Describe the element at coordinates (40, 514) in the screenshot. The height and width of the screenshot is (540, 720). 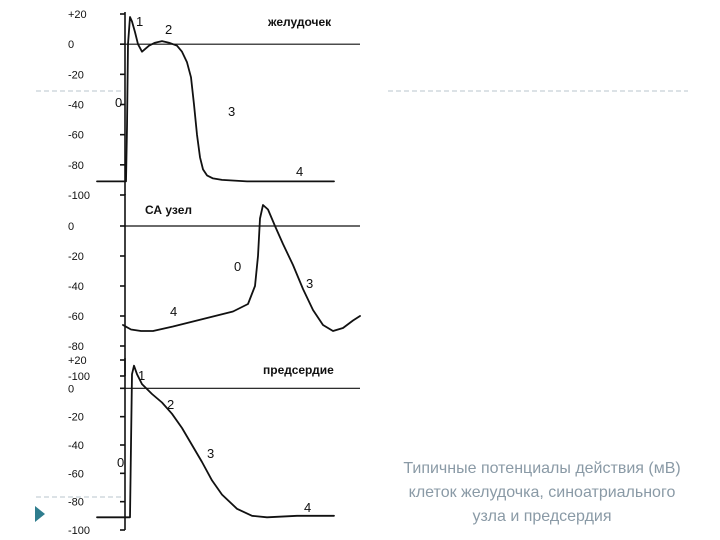
I see `bullet-arrow-icon` at that location.